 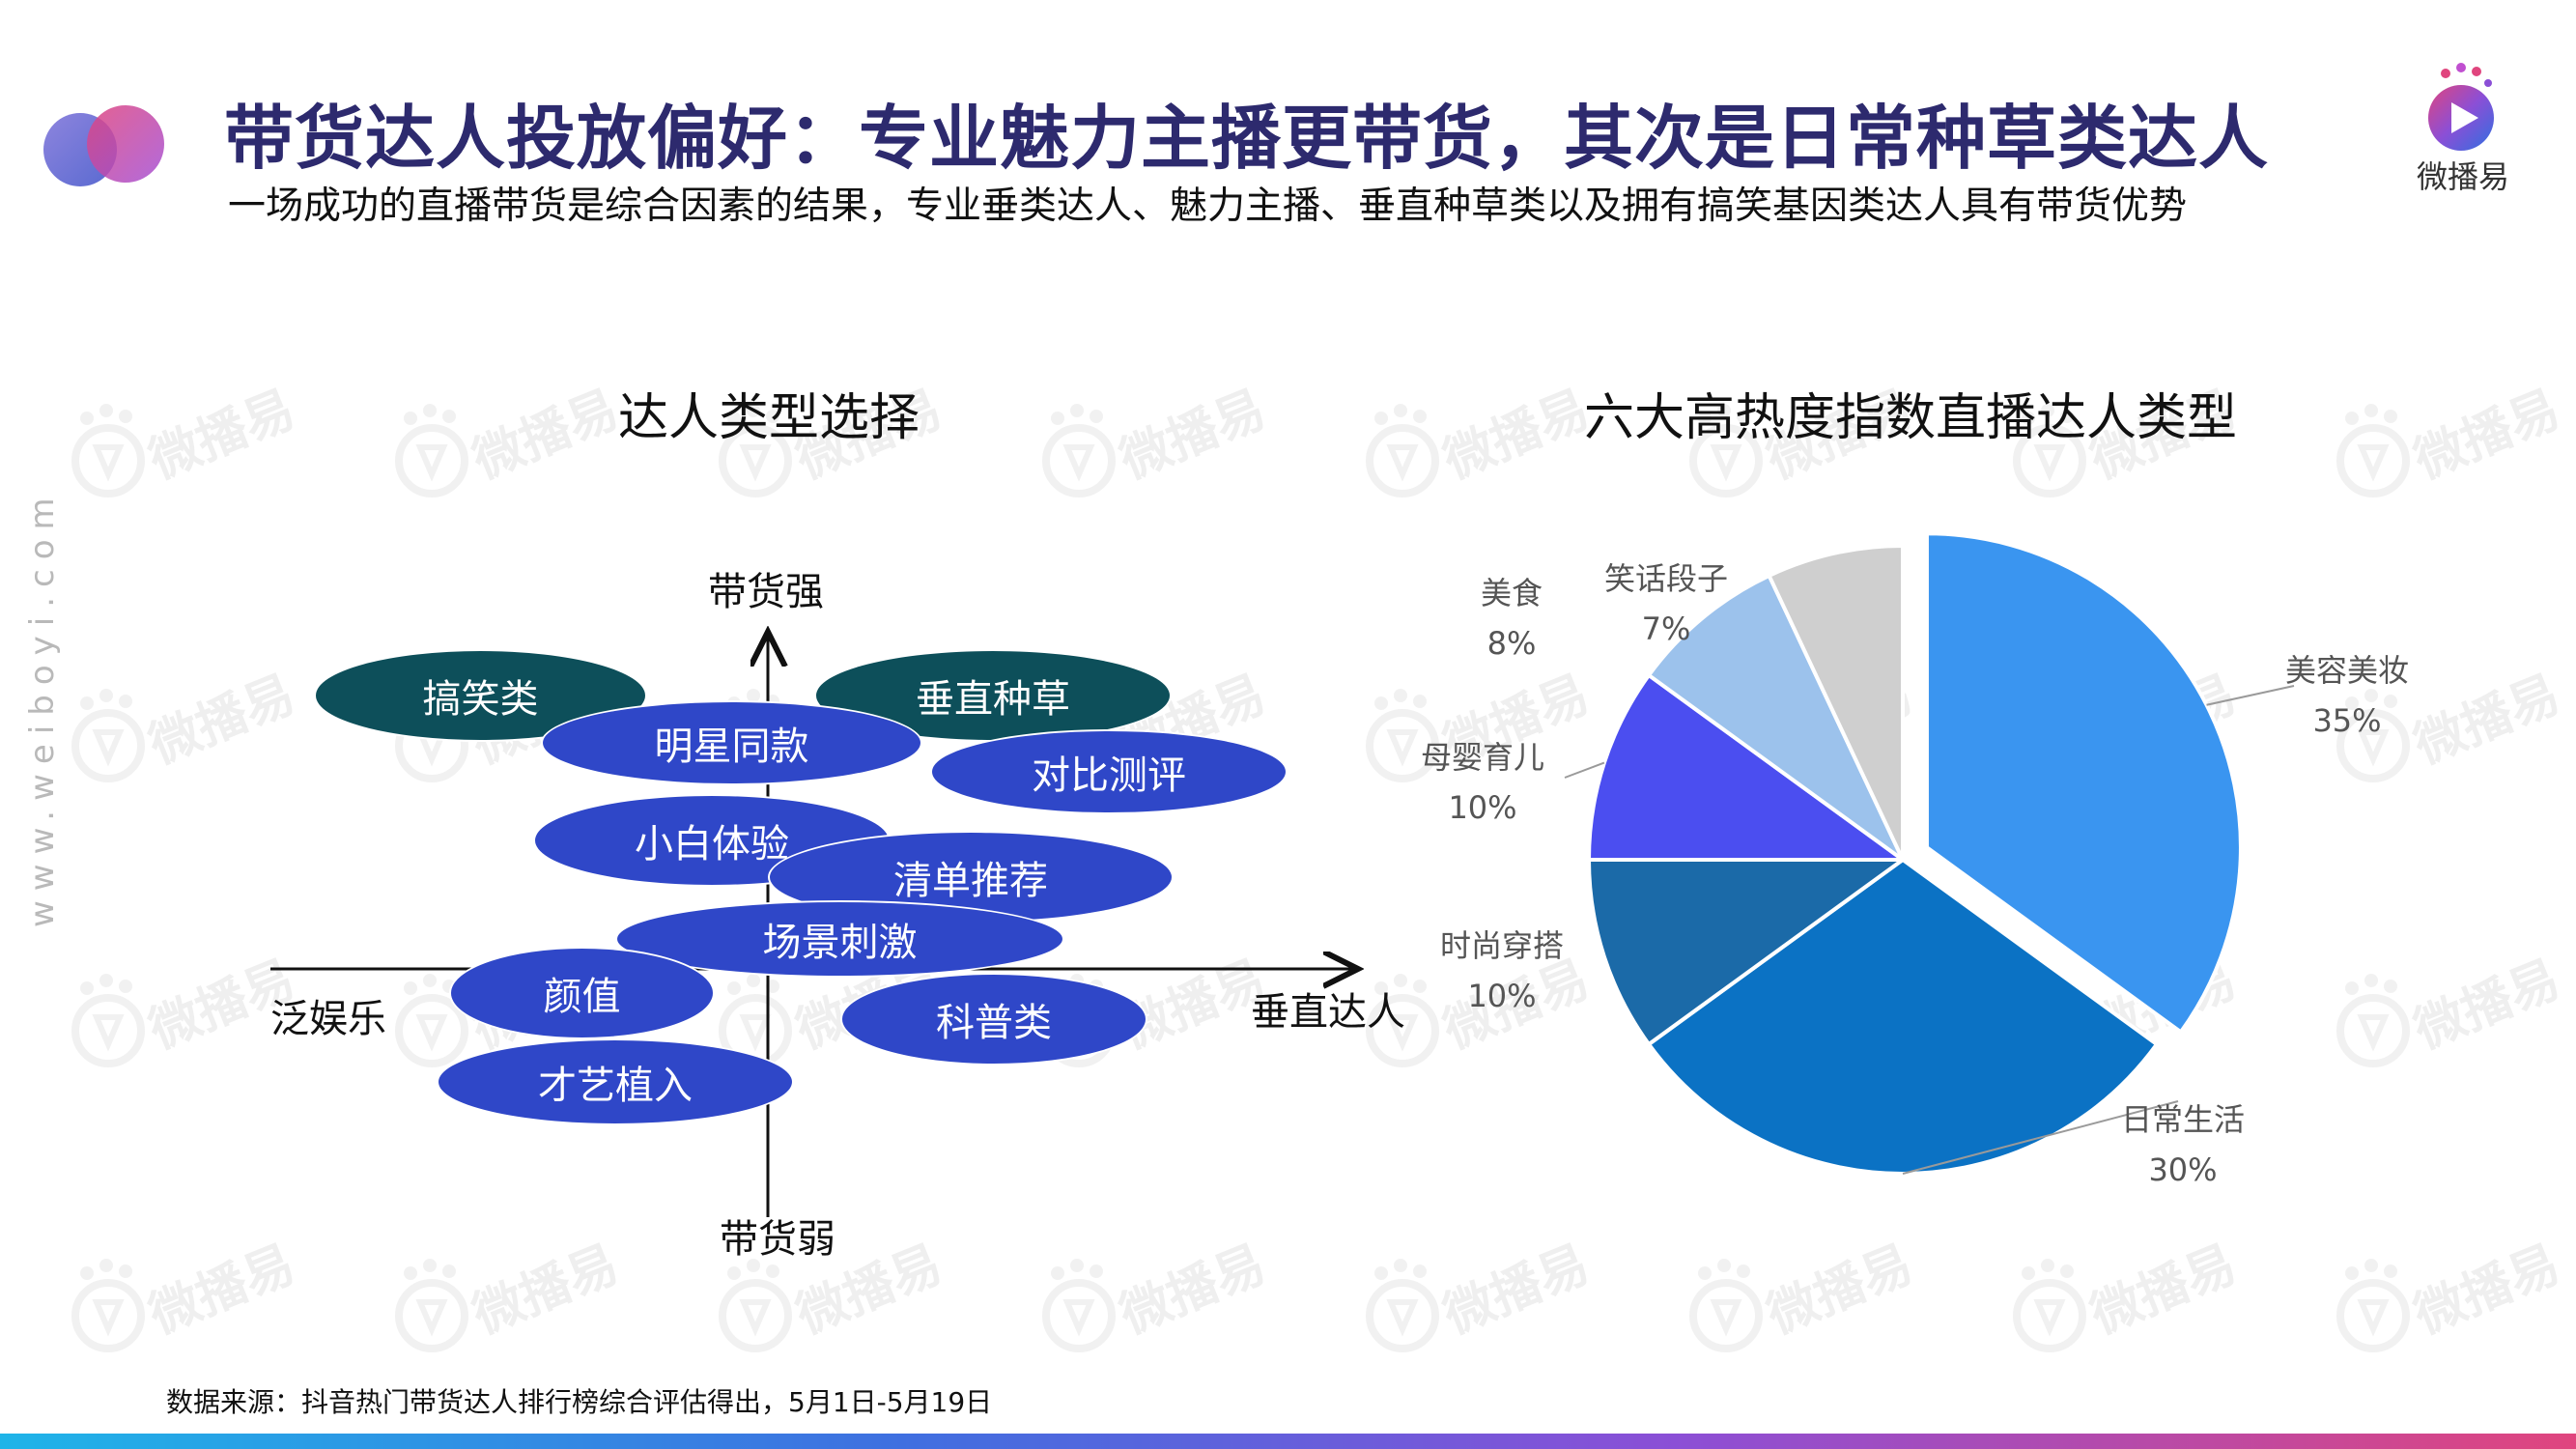 I want to click on bubble-talent-placement: 才艺植入, so click(x=615, y=1081).